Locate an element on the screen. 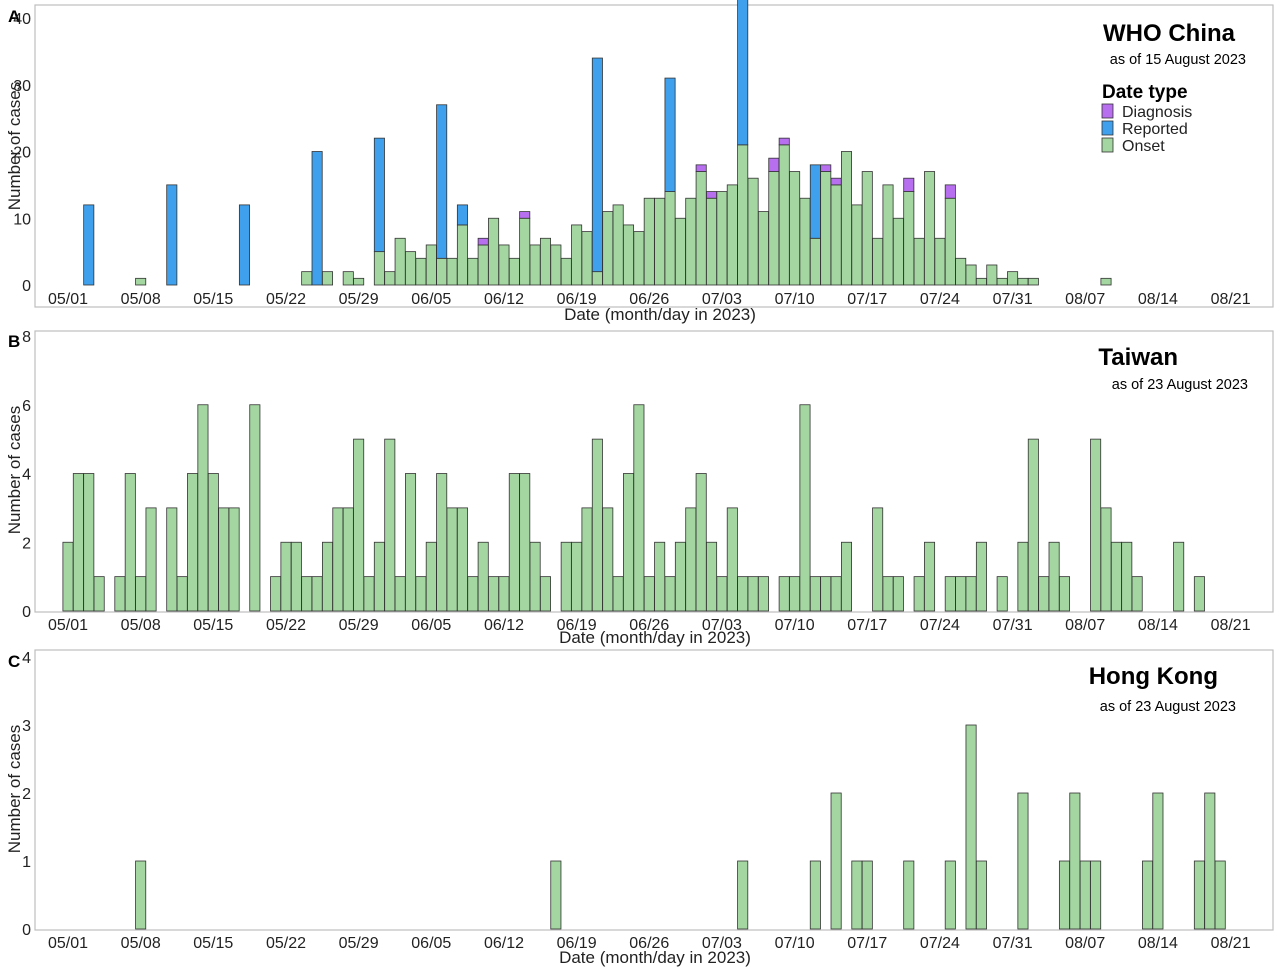 This screenshot has width=1280, height=971. panel-c-y-axis-label: Number of cases is located at coordinates (14, 789).